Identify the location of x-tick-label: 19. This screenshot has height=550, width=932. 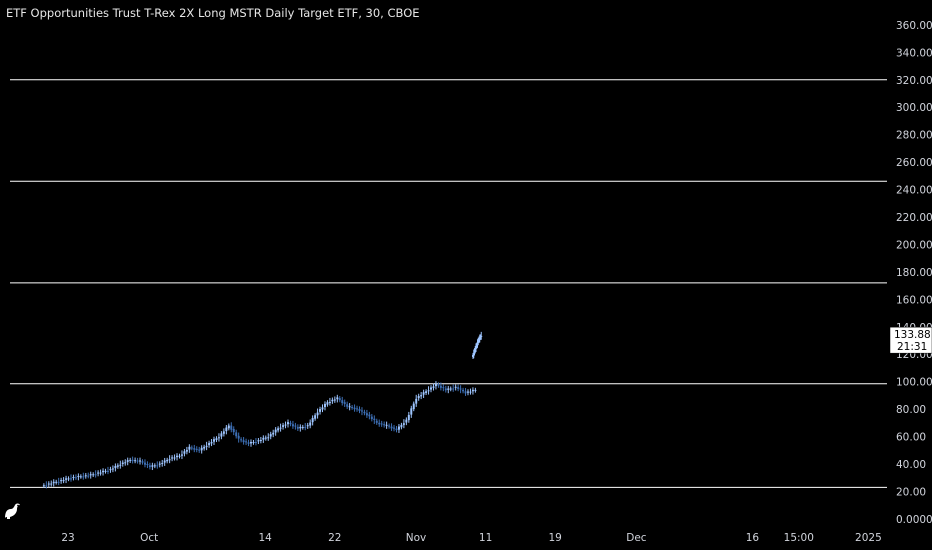
(555, 538).